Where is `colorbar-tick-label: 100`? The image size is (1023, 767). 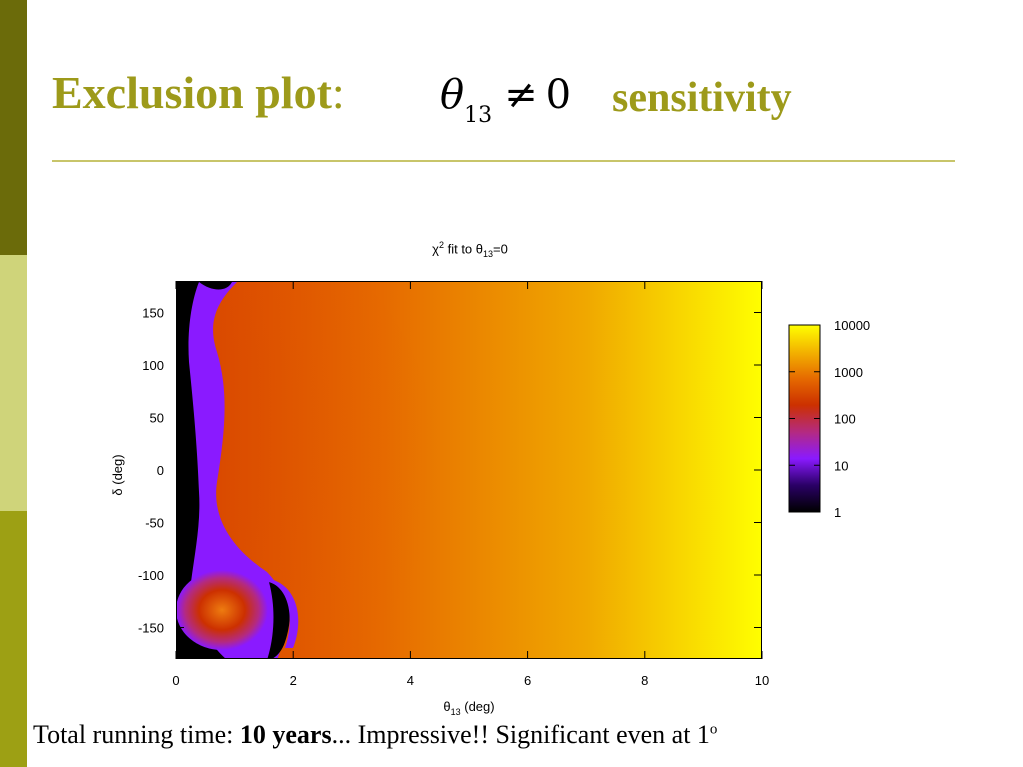
colorbar-tick-label: 100 is located at coordinates (845, 419).